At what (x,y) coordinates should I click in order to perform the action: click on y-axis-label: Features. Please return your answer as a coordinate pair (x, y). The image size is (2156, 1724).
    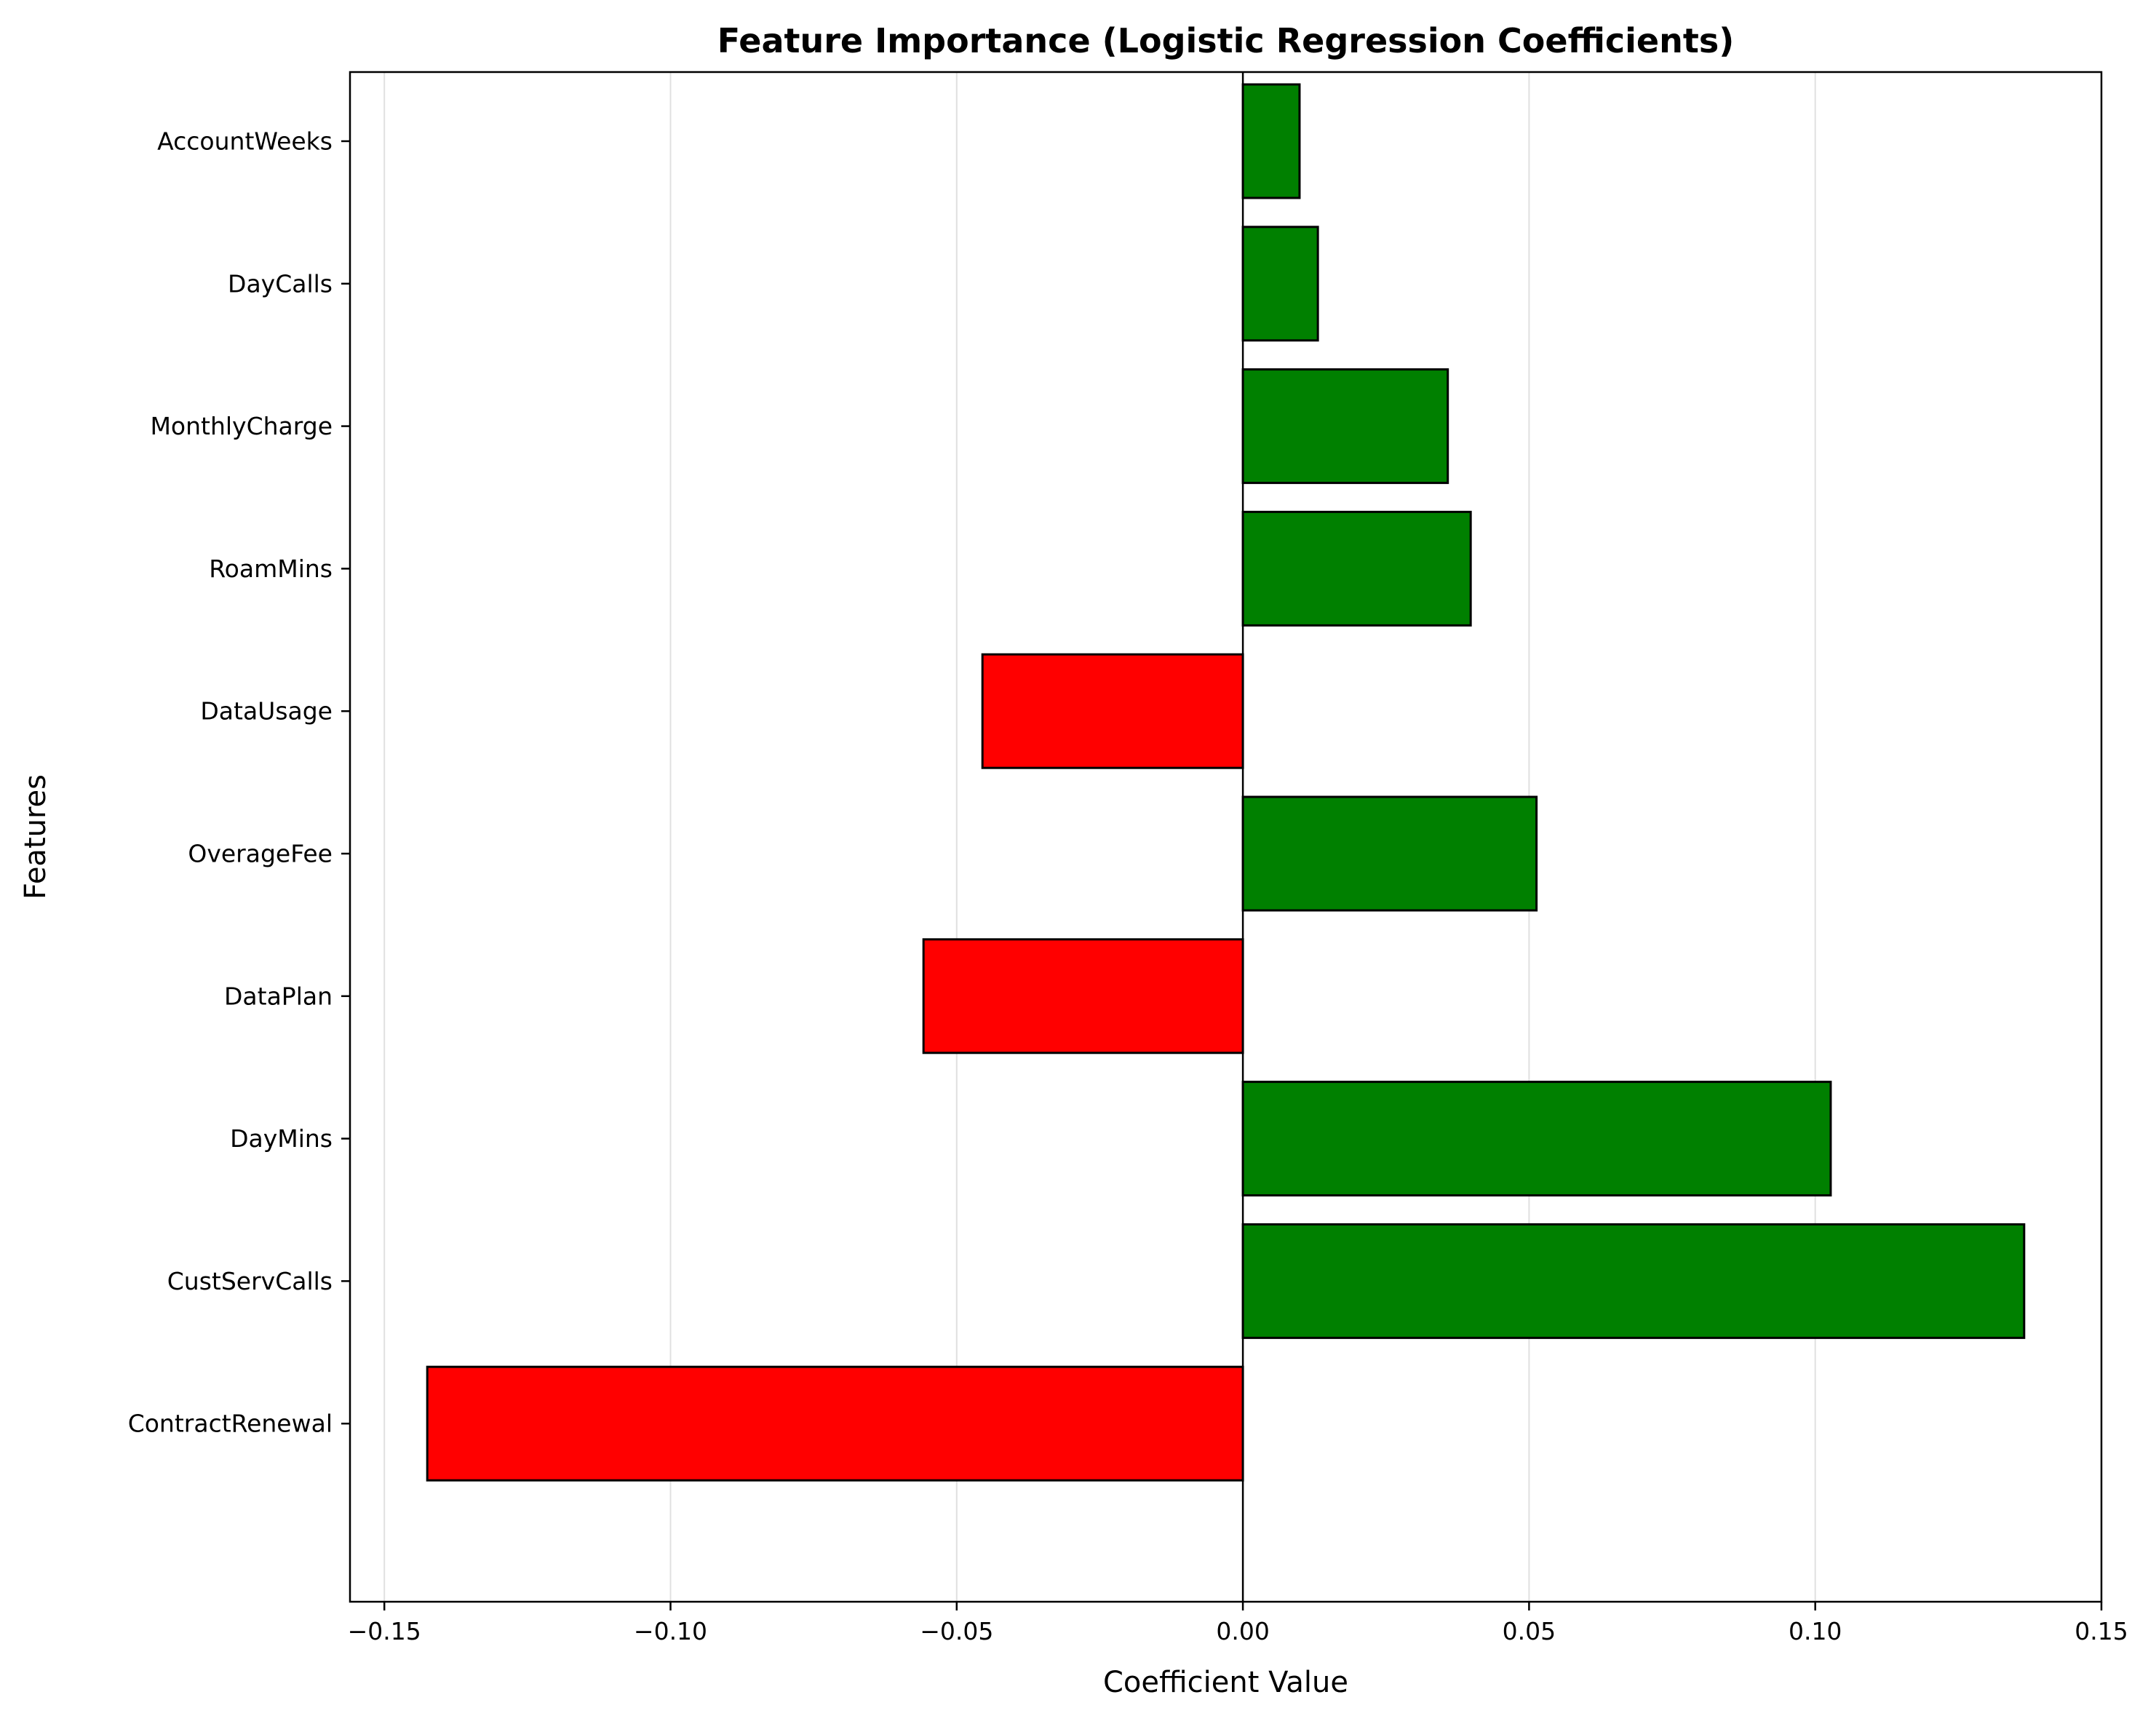
    Looking at the image, I should click on (35, 837).